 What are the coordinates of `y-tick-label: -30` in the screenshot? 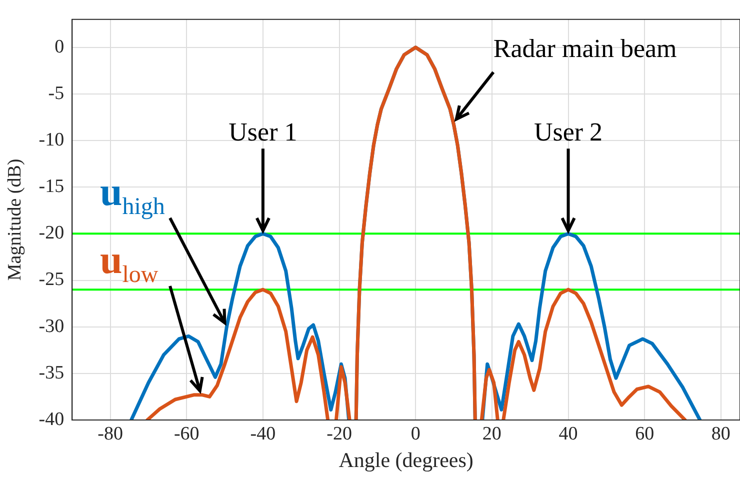 It's located at (51, 326).